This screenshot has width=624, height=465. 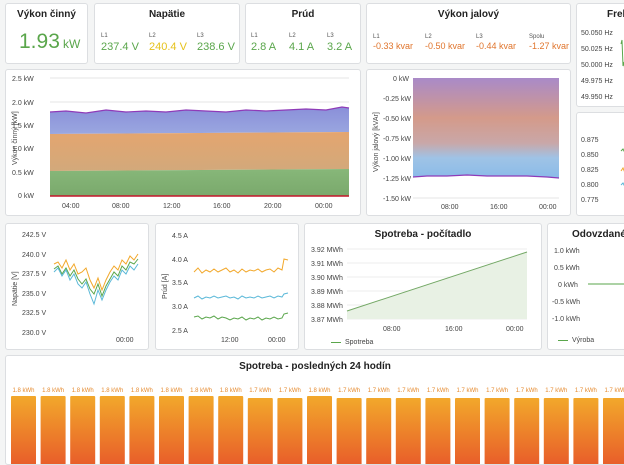 I want to click on phase-value: 4.1 A, so click(x=302, y=47).